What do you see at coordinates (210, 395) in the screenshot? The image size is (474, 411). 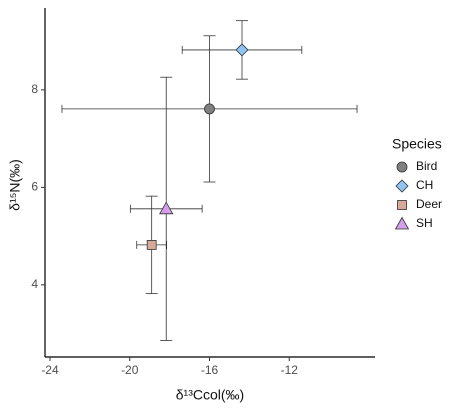 I see `x-axis-label: δ¹³Ccol(‰)` at bounding box center [210, 395].